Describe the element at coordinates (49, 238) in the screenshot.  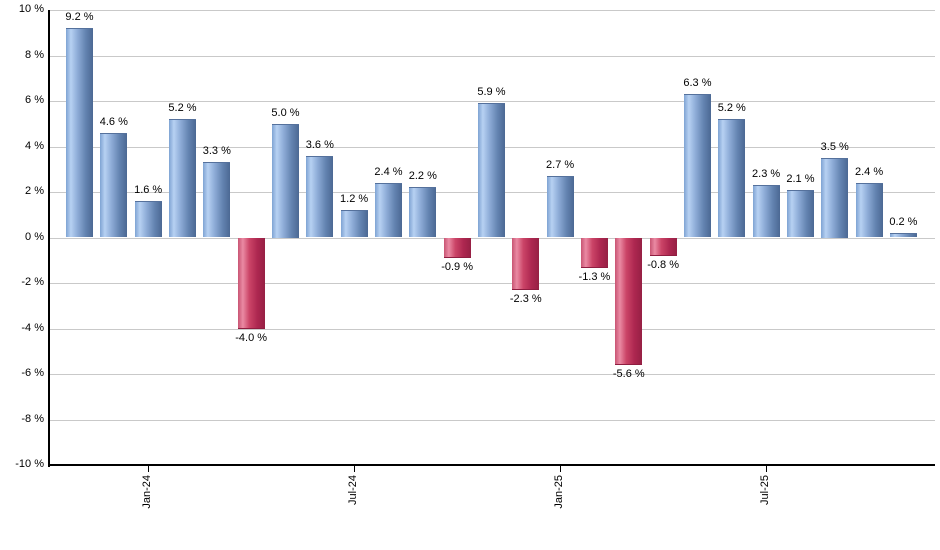
I see `y-axis-line` at that location.